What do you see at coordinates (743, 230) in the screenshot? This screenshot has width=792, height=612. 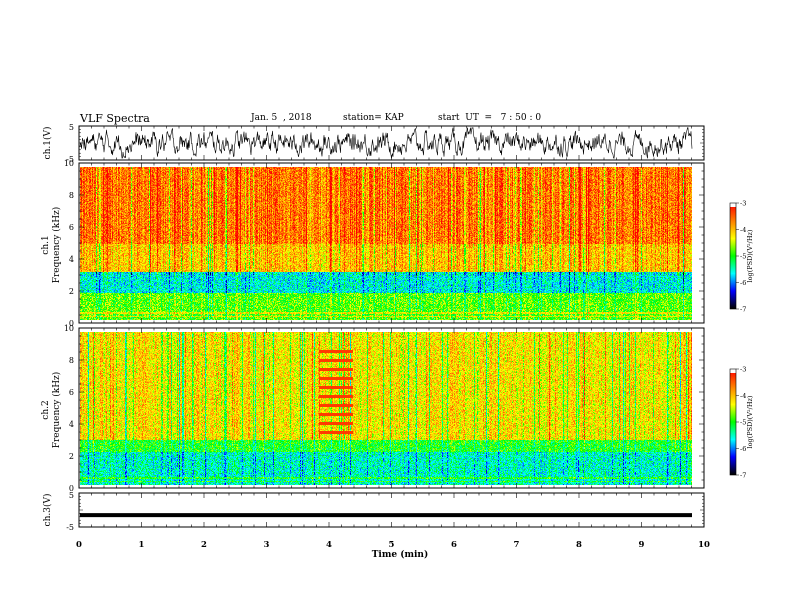 I see `ch1-colorbar-tick-label: -4` at bounding box center [743, 230].